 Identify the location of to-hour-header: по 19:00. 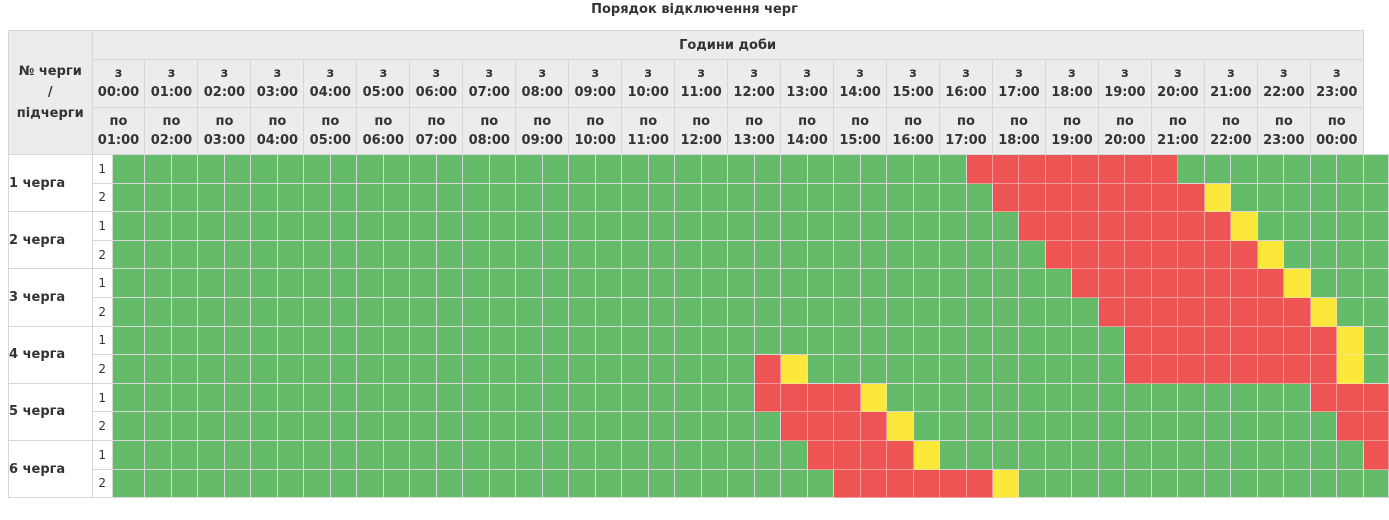
(1071, 131).